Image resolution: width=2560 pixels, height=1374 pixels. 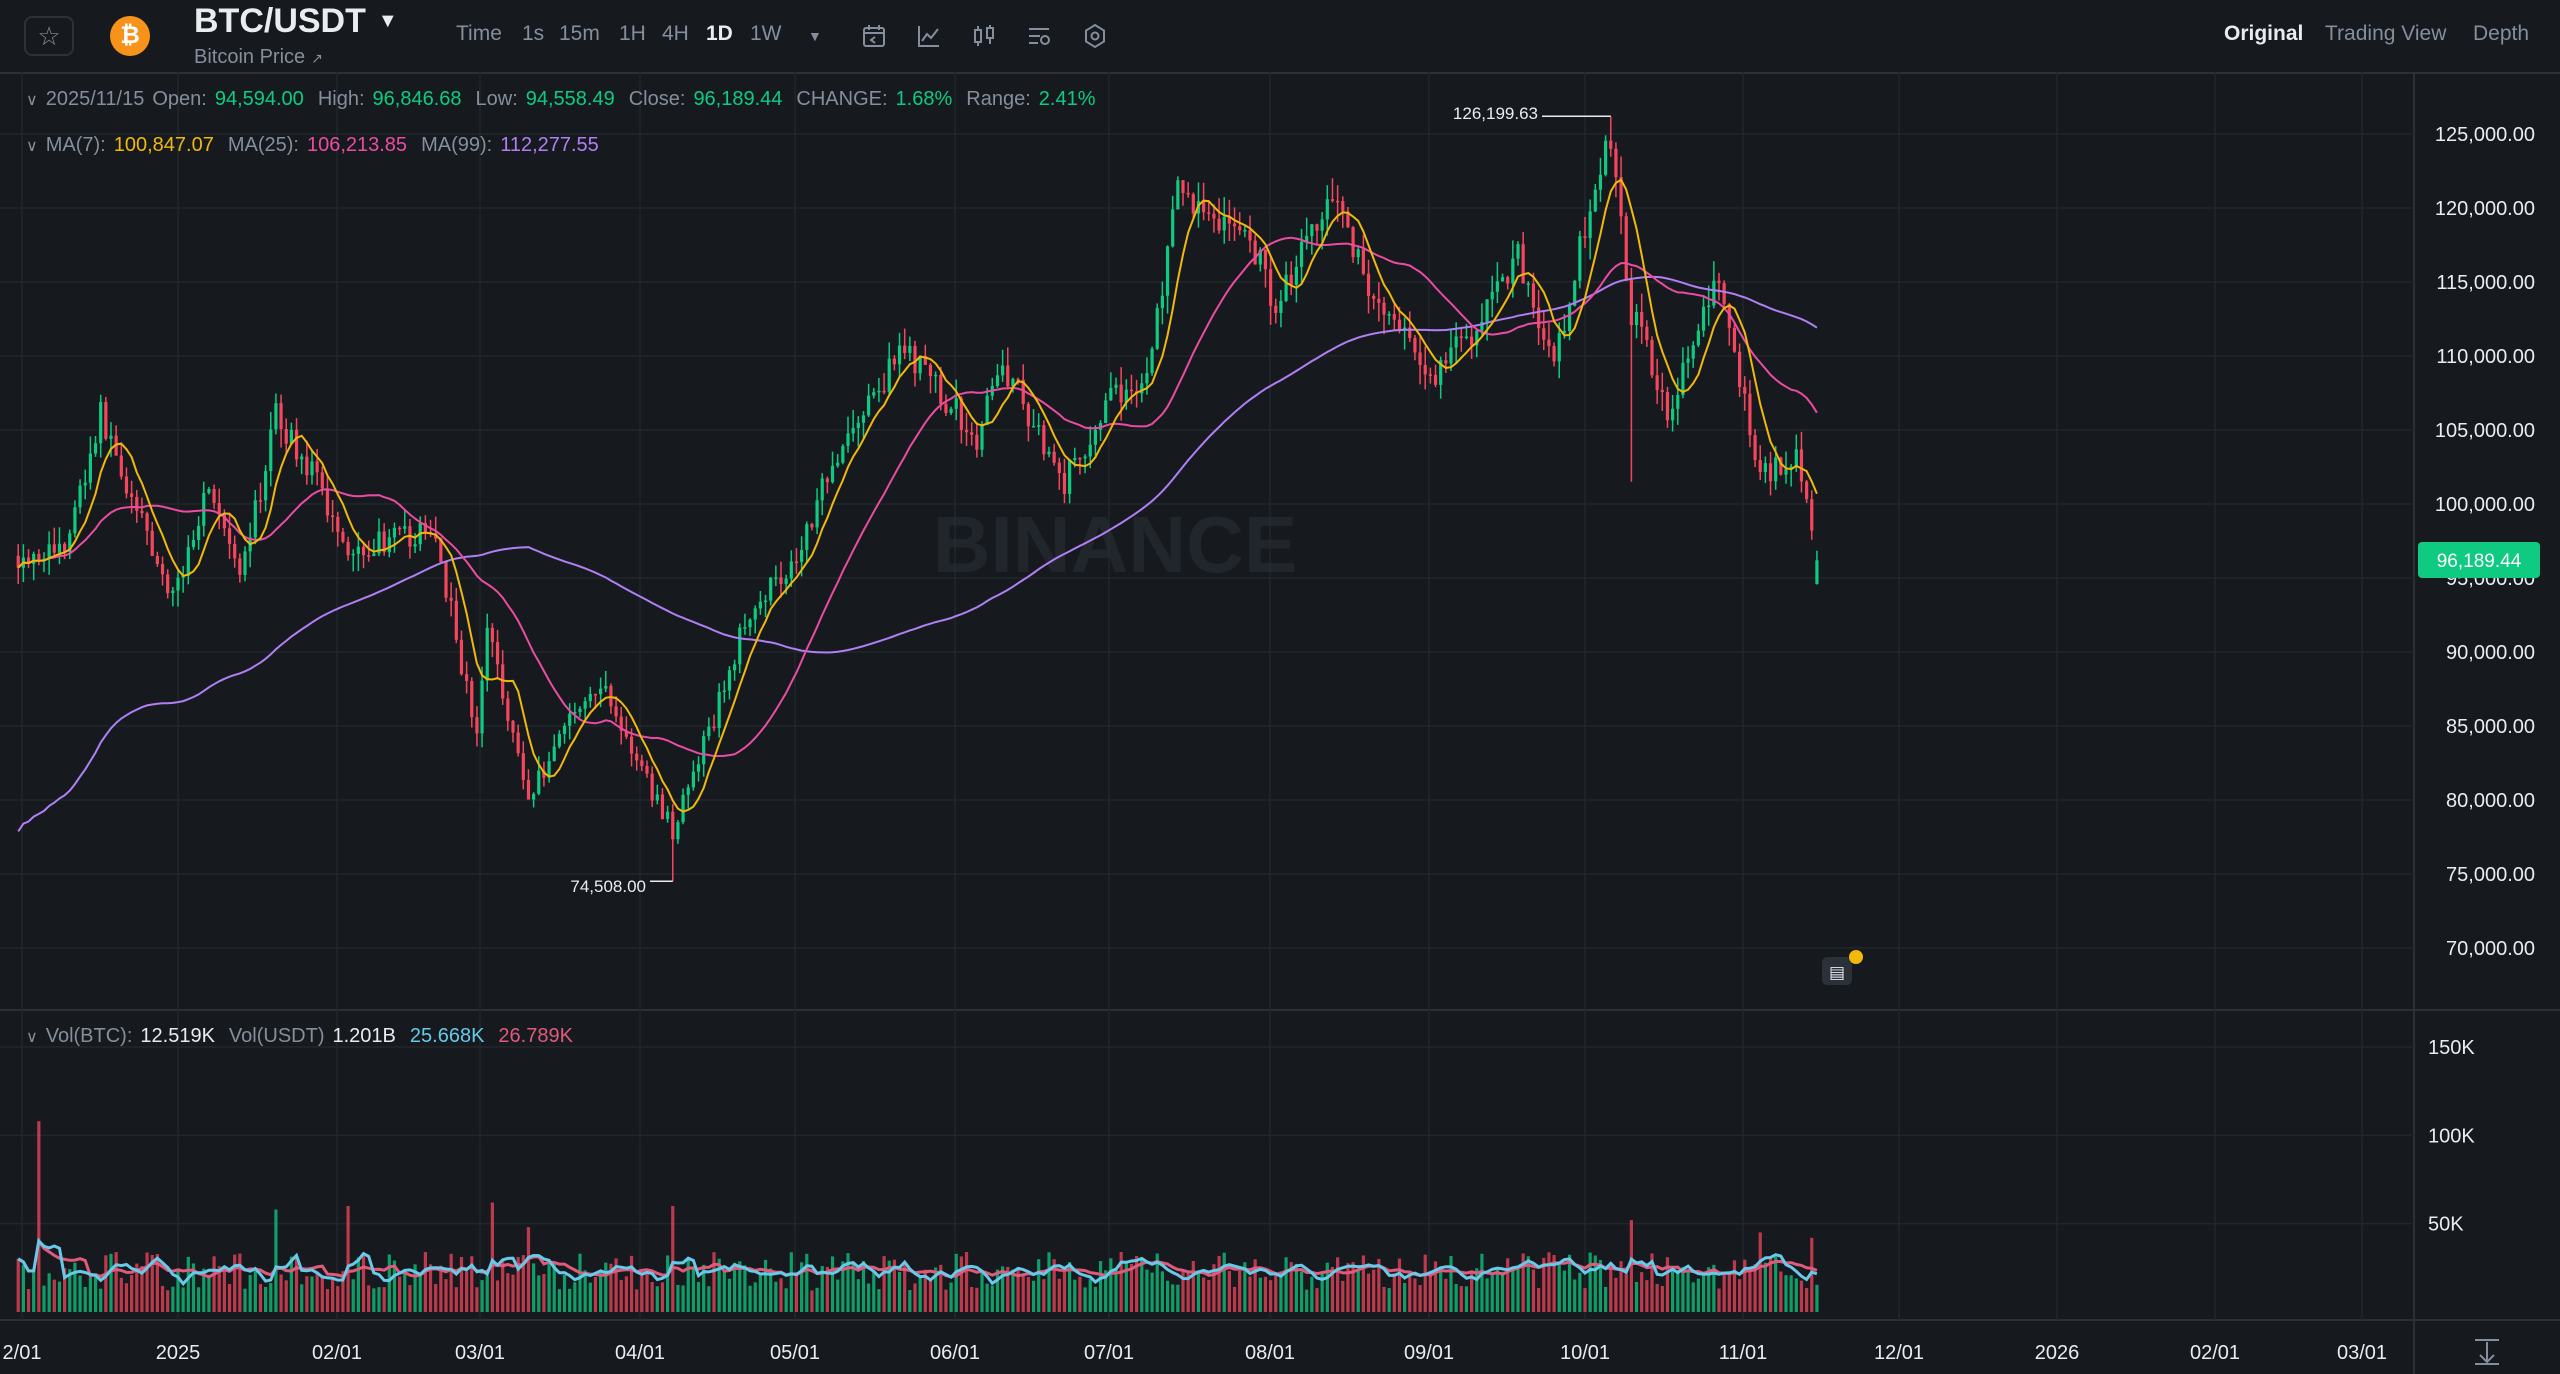 I want to click on hexagon-settings-icon, so click(x=1095, y=36).